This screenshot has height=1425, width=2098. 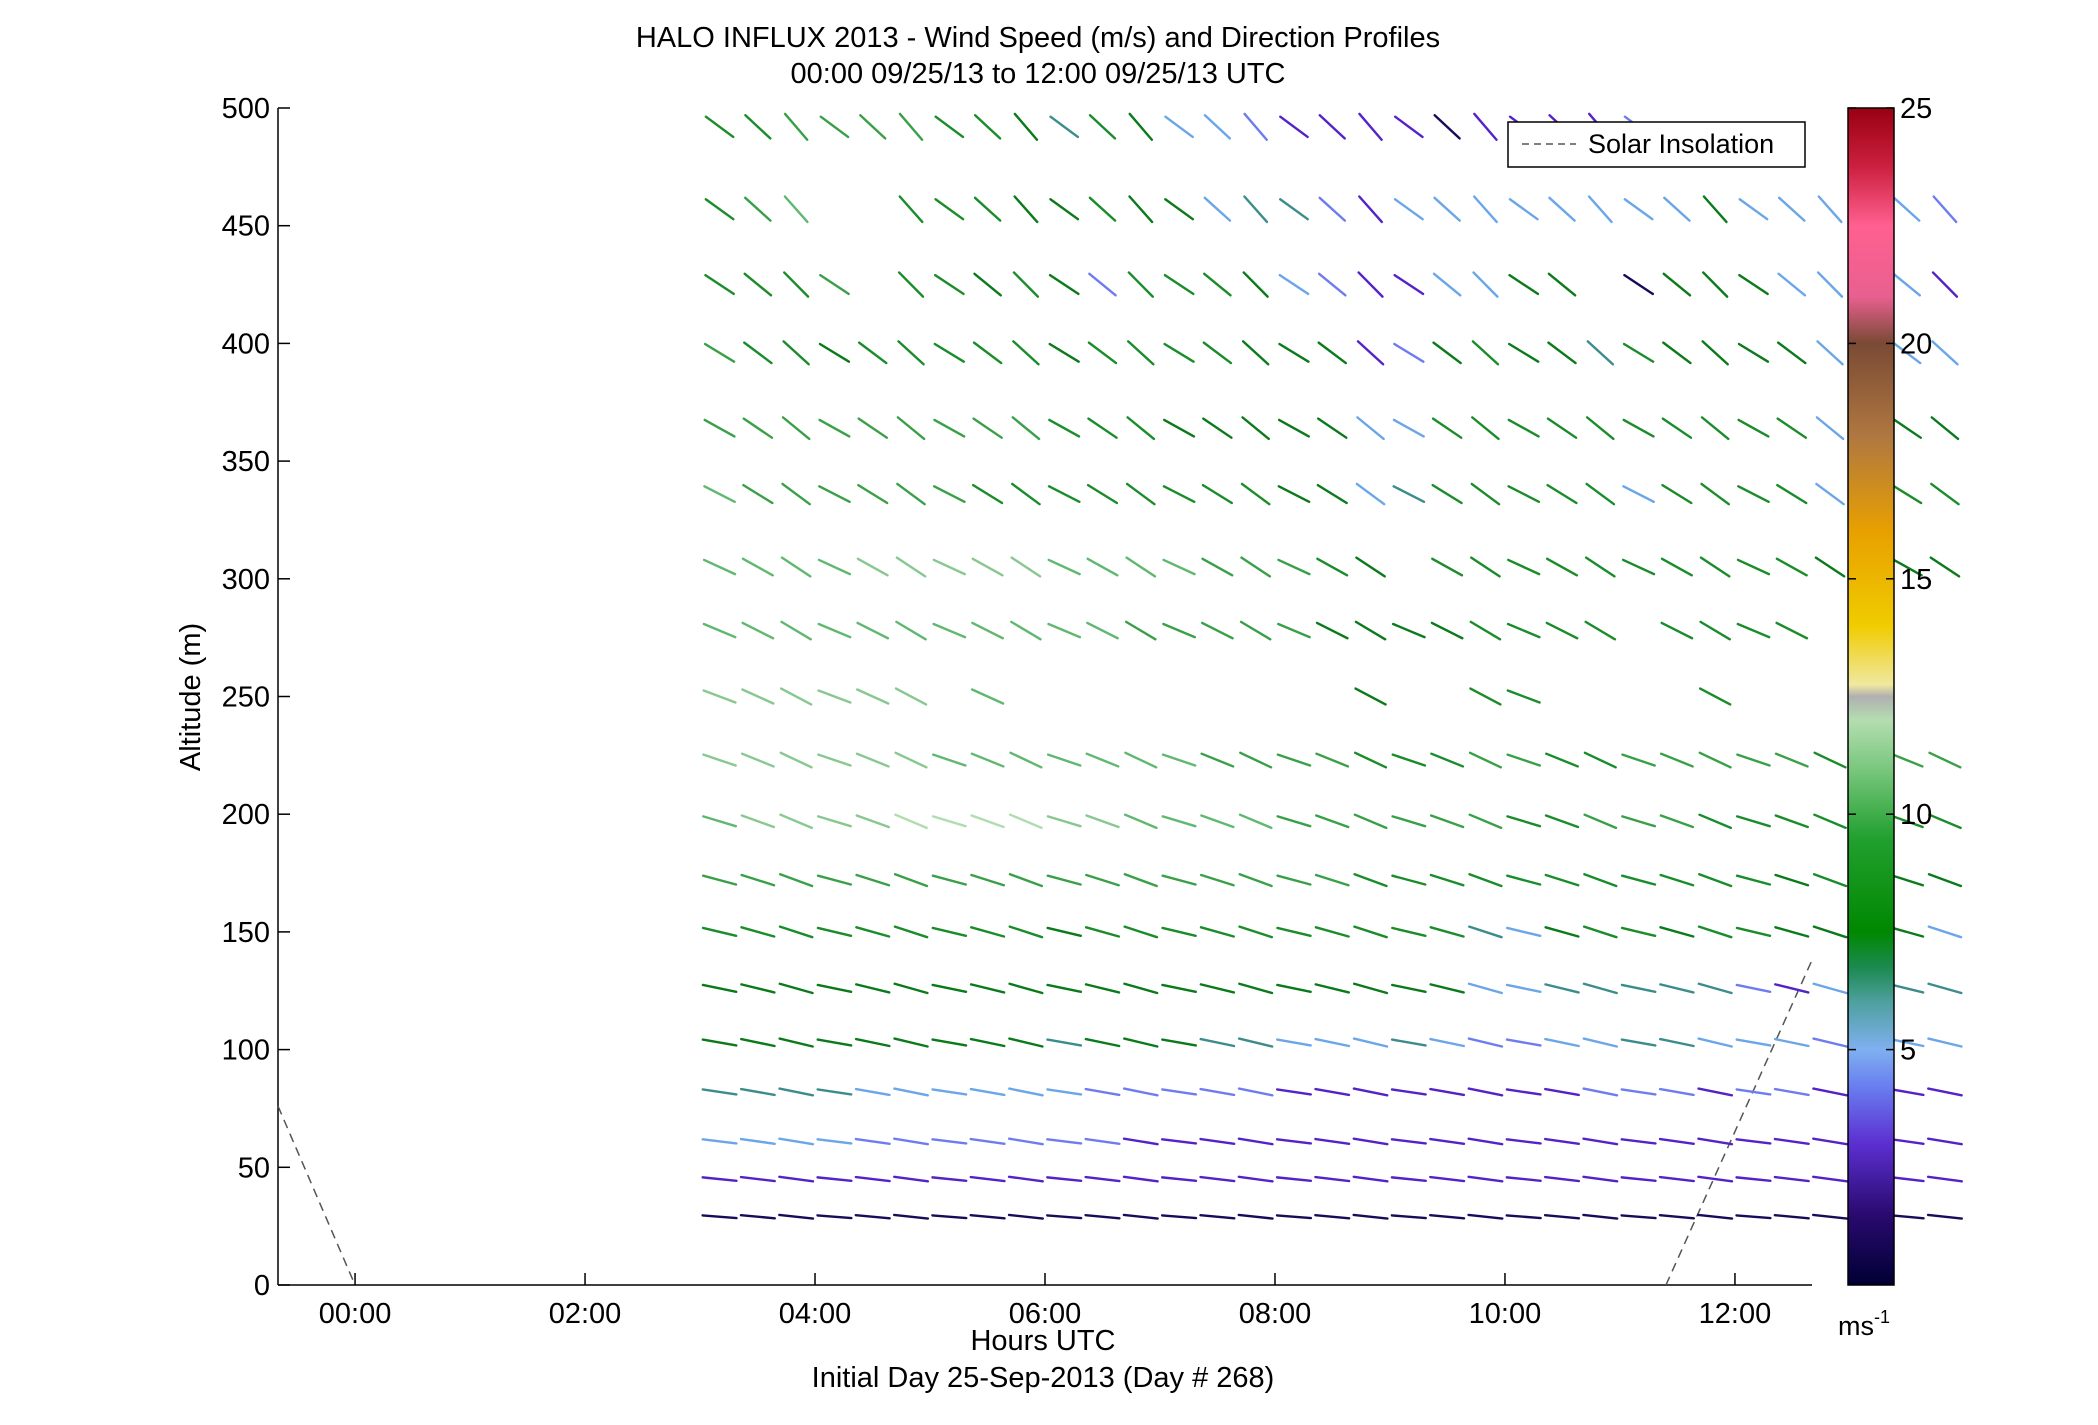 What do you see at coordinates (246, 109) in the screenshot?
I see `y-tick-label: 500` at bounding box center [246, 109].